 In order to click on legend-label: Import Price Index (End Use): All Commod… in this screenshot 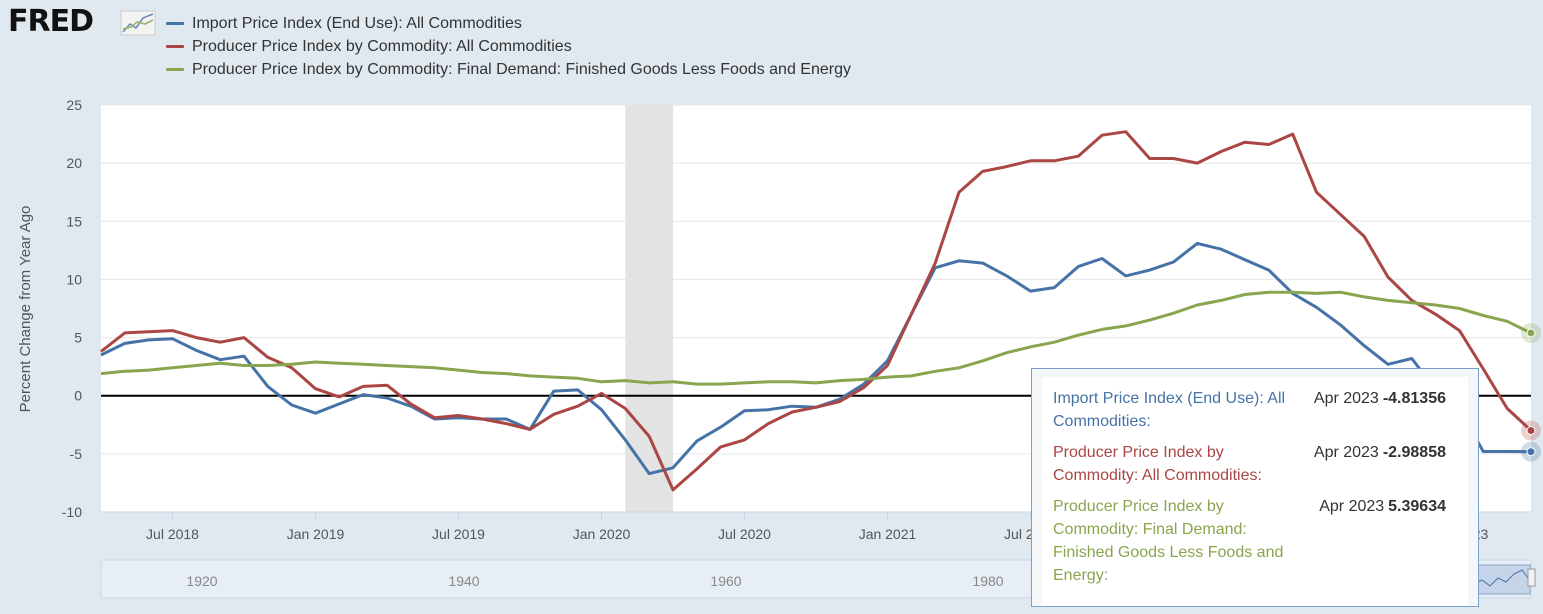, I will do `click(357, 23)`.